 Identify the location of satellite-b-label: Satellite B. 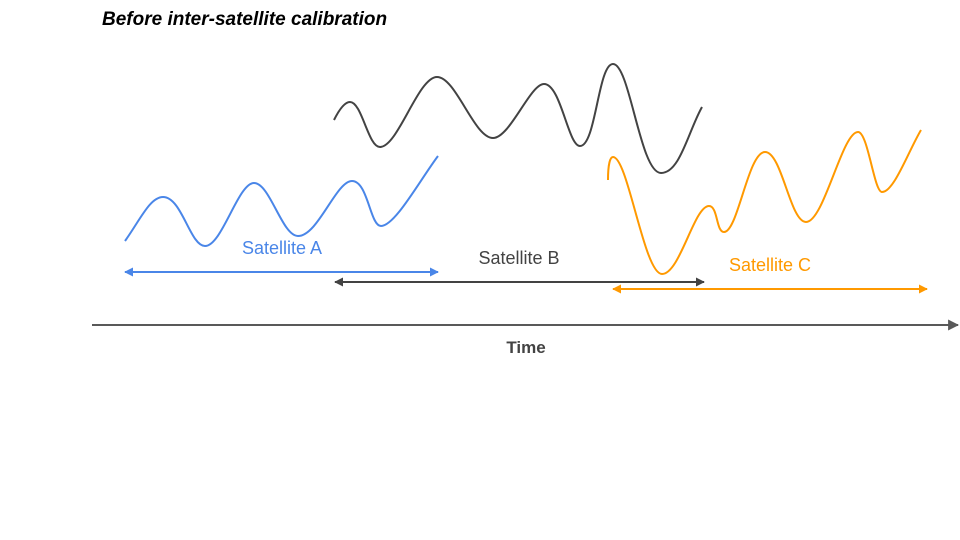
(518, 258).